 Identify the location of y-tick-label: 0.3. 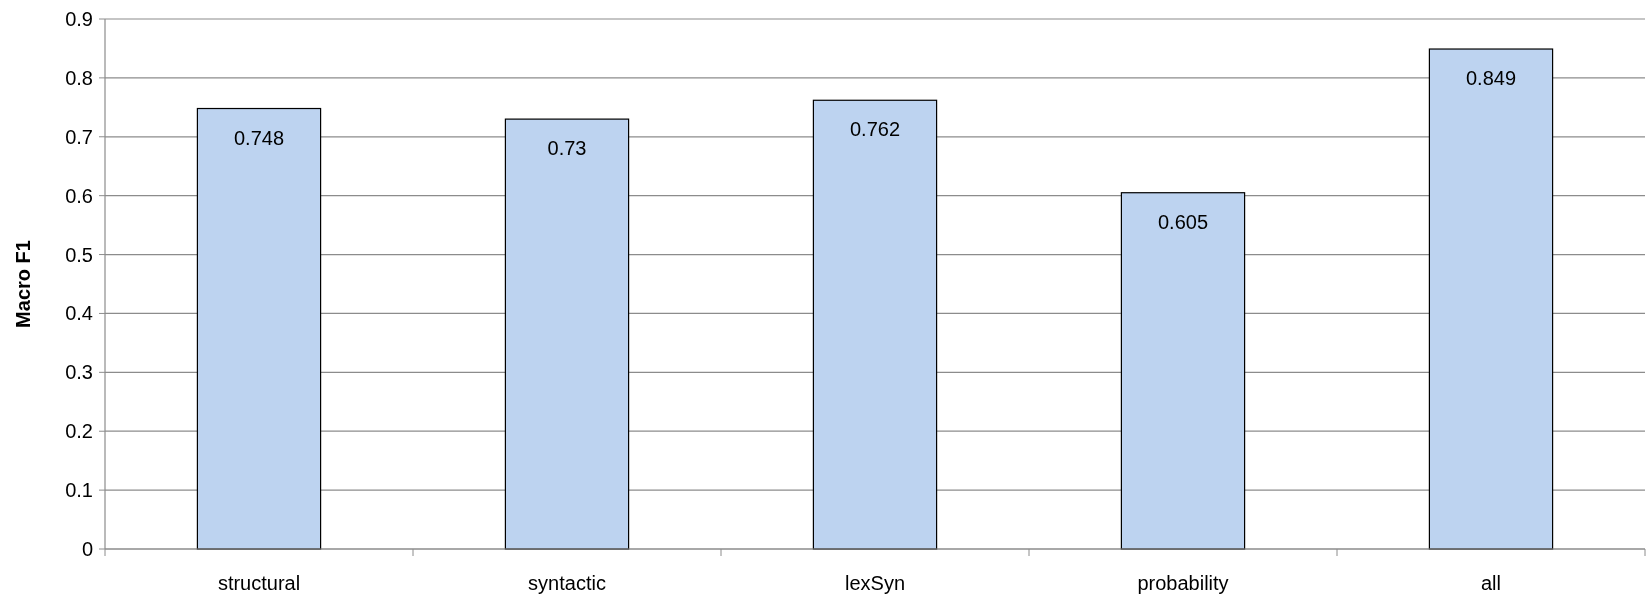
(79, 372).